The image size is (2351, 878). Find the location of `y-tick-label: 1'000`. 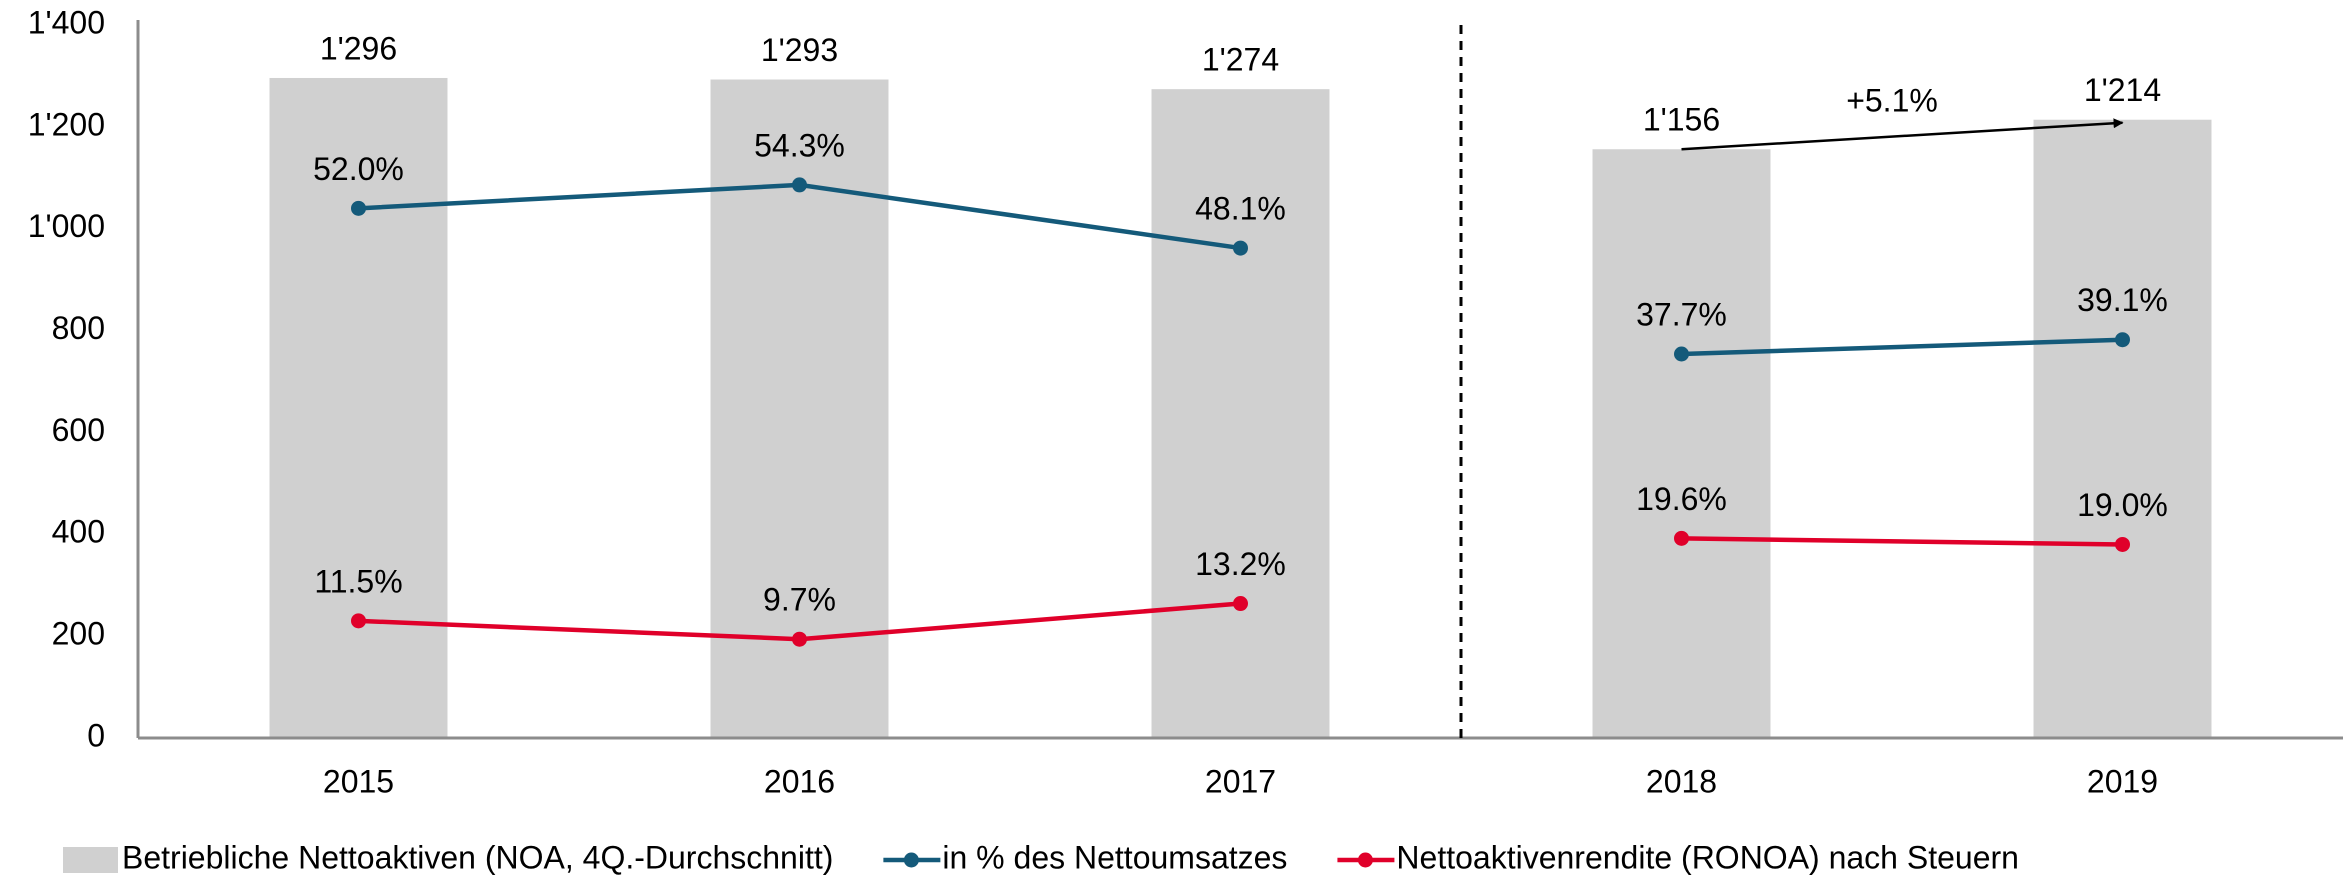

y-tick-label: 1'000 is located at coordinates (66, 226).